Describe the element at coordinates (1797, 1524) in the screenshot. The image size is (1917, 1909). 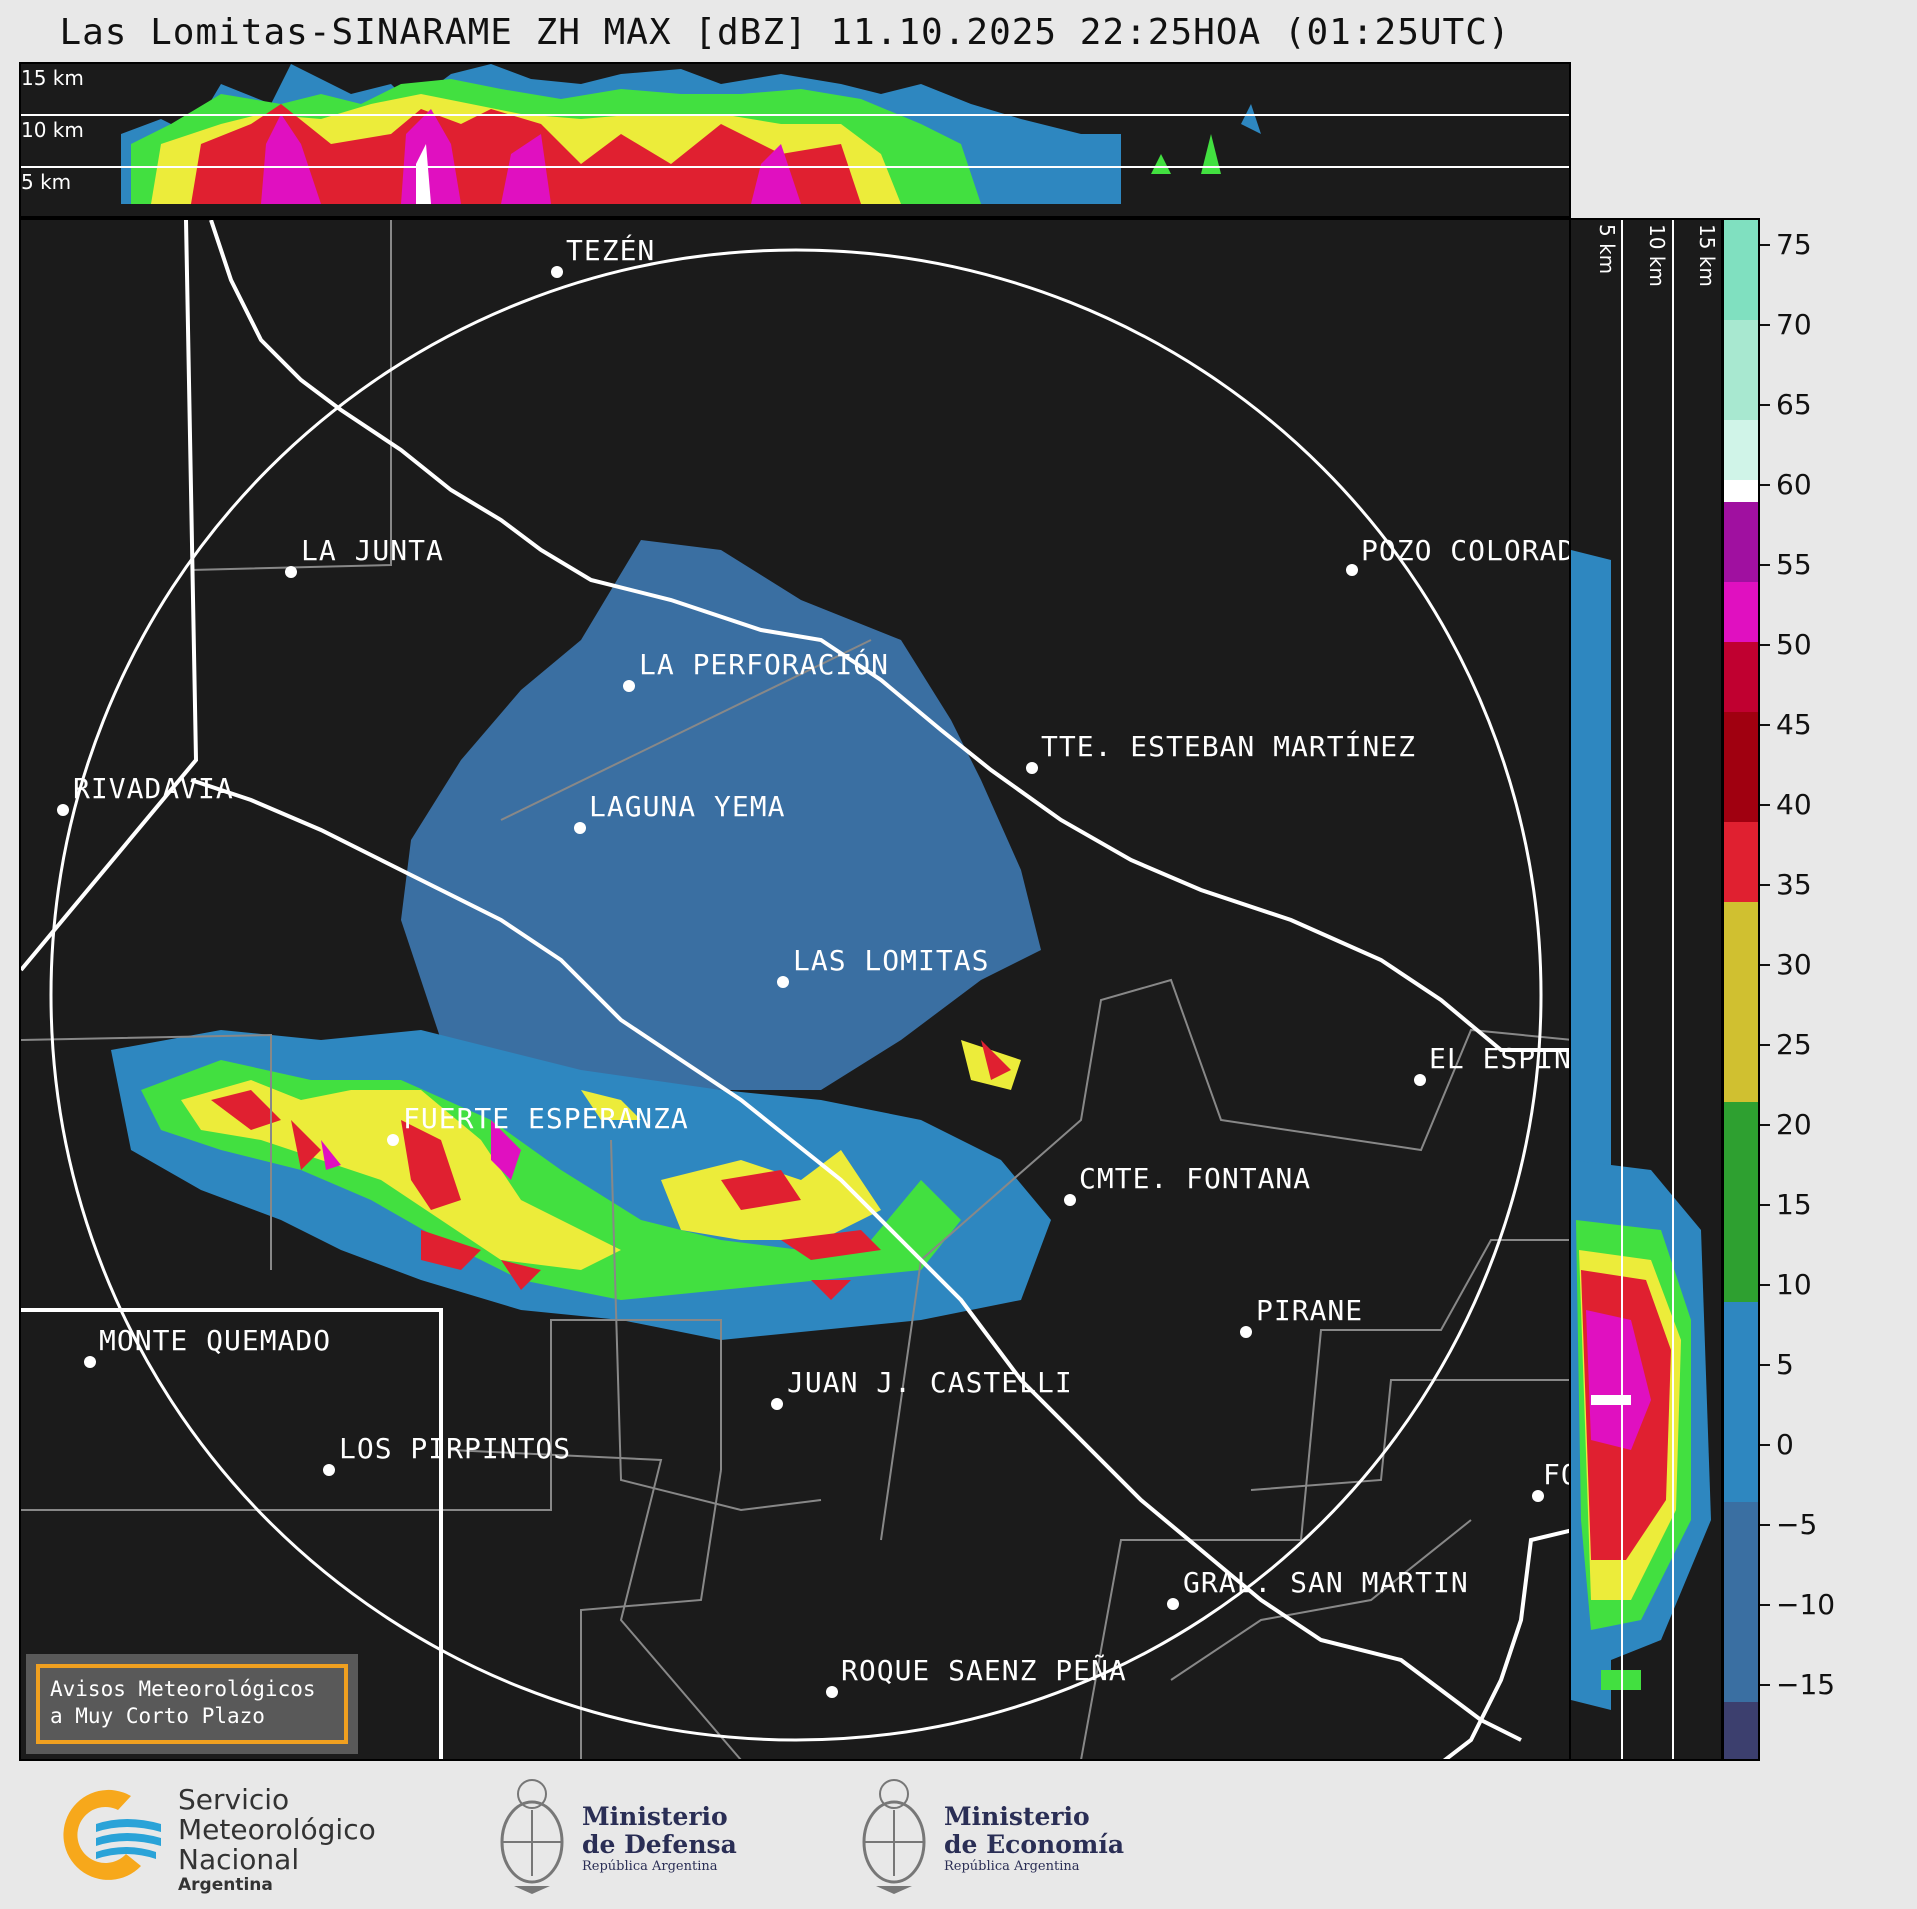
I see `tick-label: −5` at that location.